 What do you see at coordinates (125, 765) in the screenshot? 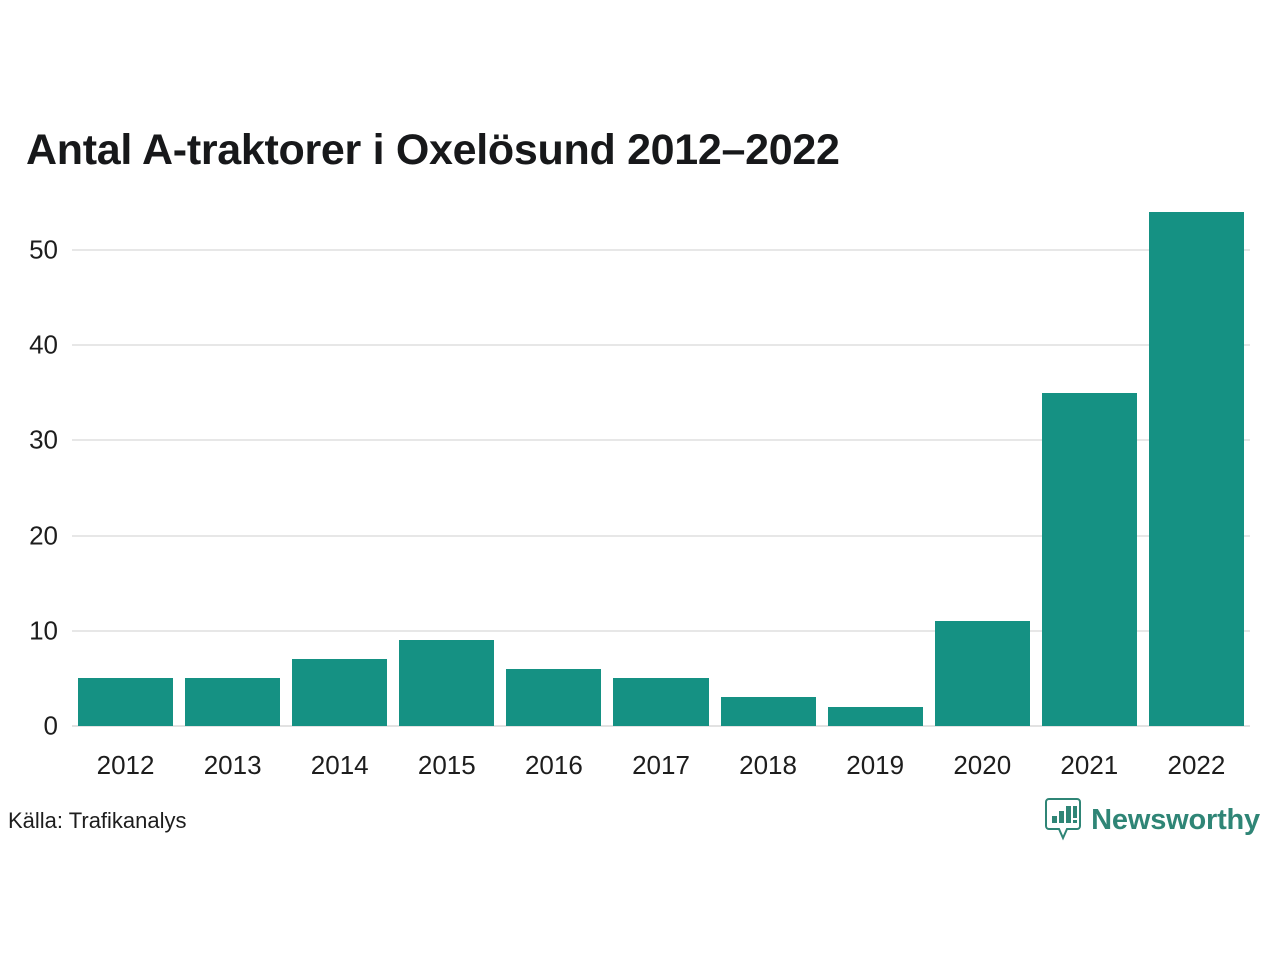
I see `x-tick-label-2012: 2012` at bounding box center [125, 765].